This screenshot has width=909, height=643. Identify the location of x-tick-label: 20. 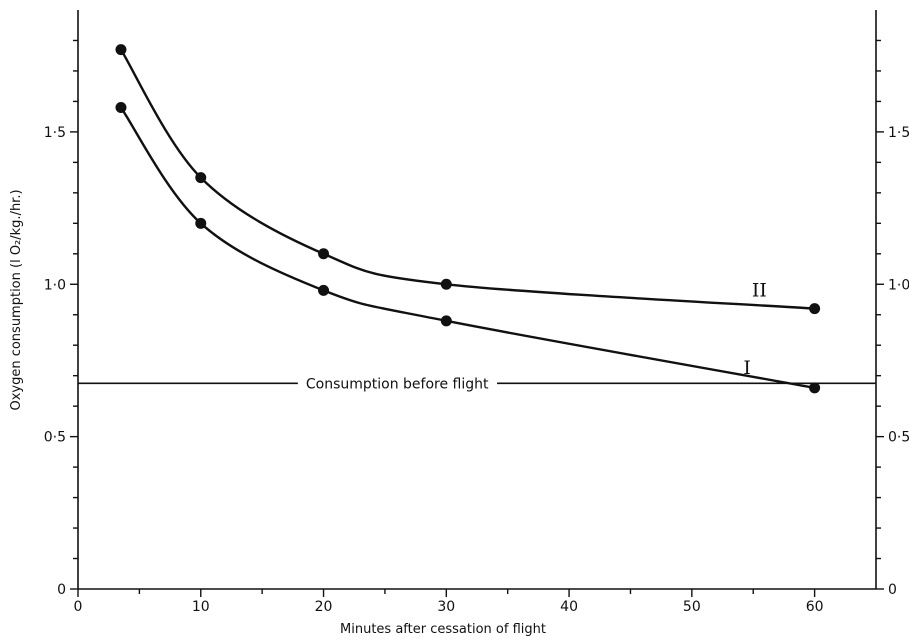
(324, 607).